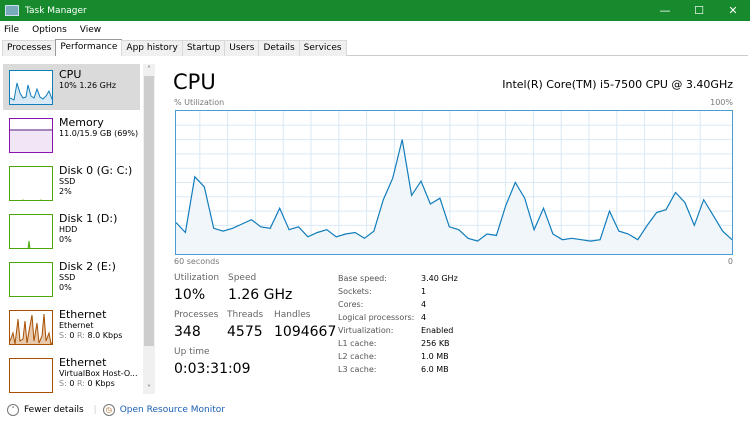  What do you see at coordinates (376, 317) in the screenshot?
I see `spec-key: Logical processors:` at bounding box center [376, 317].